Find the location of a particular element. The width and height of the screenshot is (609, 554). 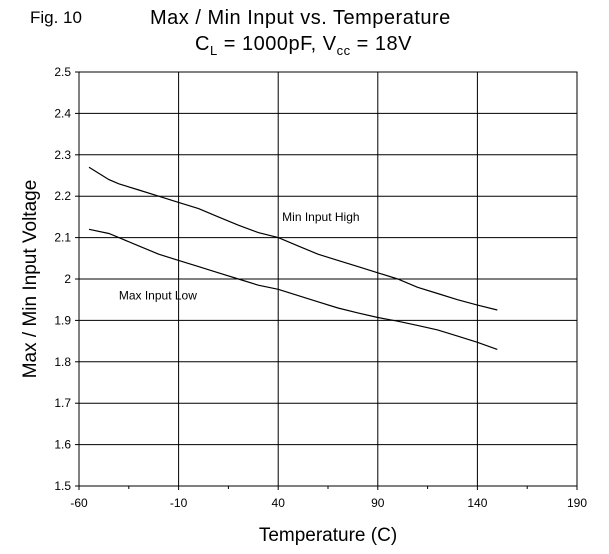

y-tick-label: 1.8 is located at coordinates (62, 362).